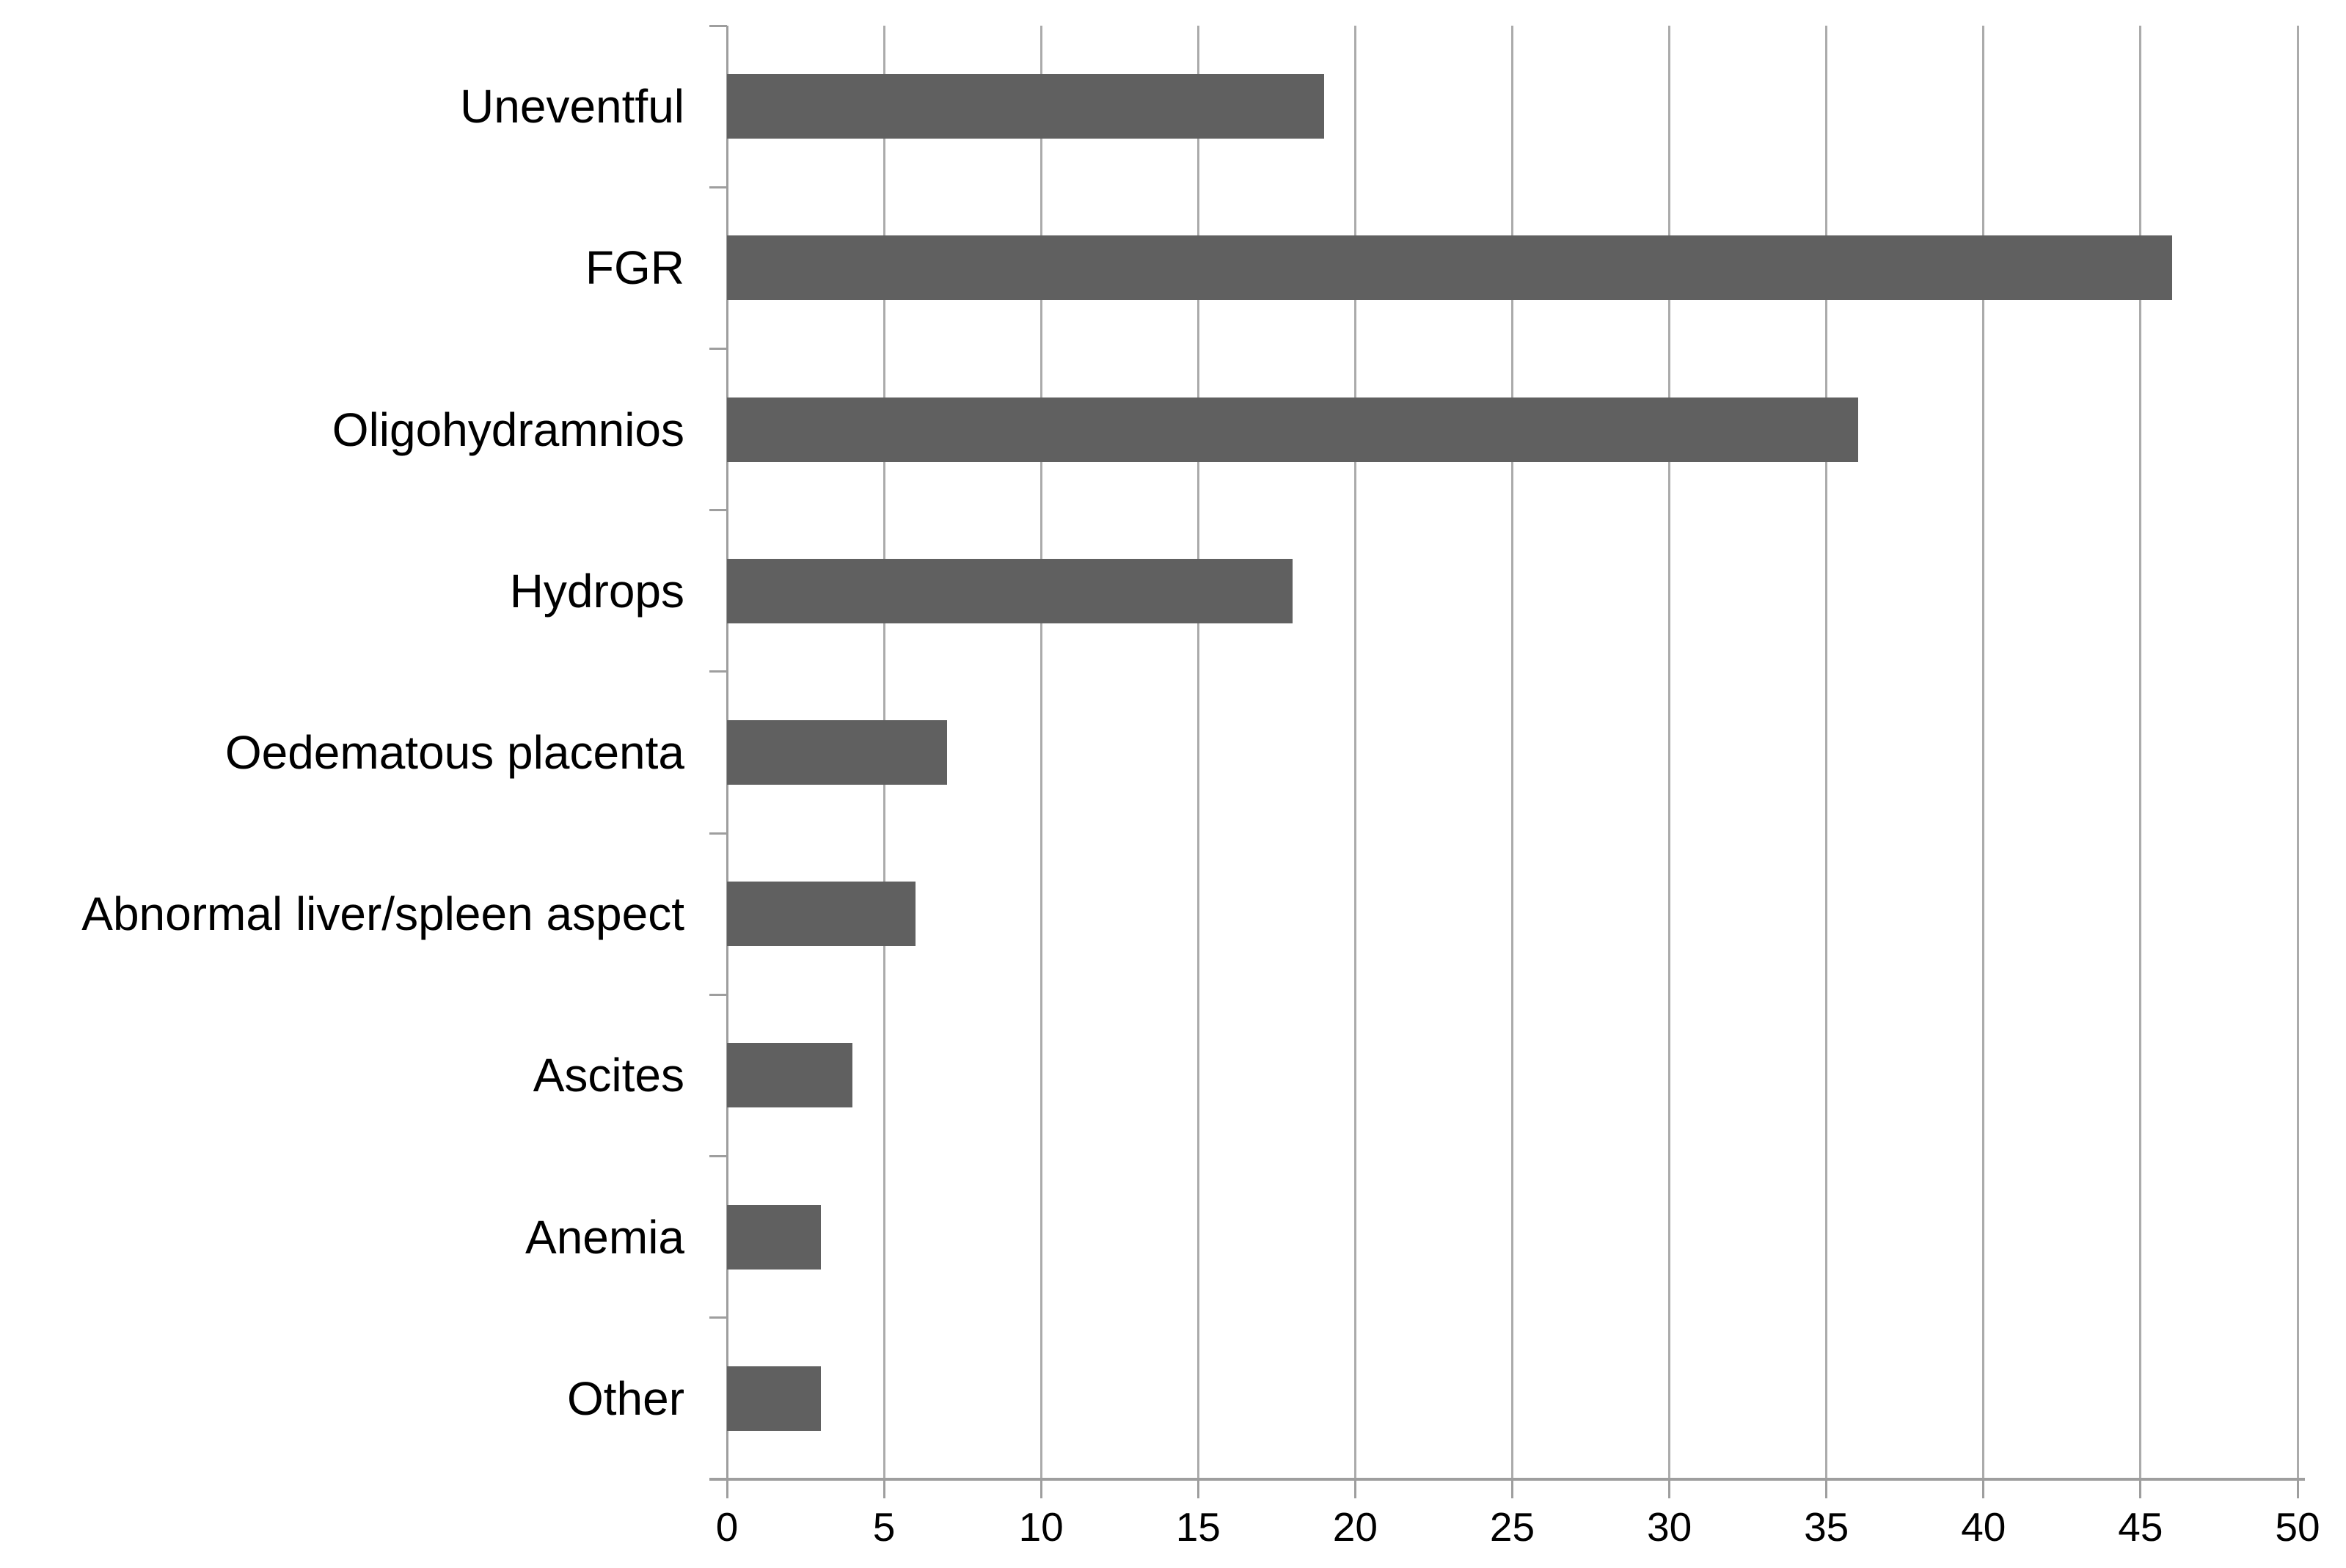 Image resolution: width=2346 pixels, height=1568 pixels. What do you see at coordinates (1512, 1527) in the screenshot?
I see `x-tick-label: 25` at bounding box center [1512, 1527].